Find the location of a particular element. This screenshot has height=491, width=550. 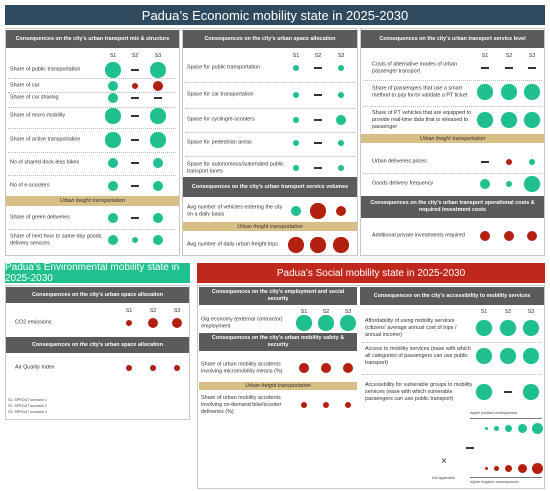

scenario-note: S2: SPROUT scenario 2 is located at coordinates (27, 406).